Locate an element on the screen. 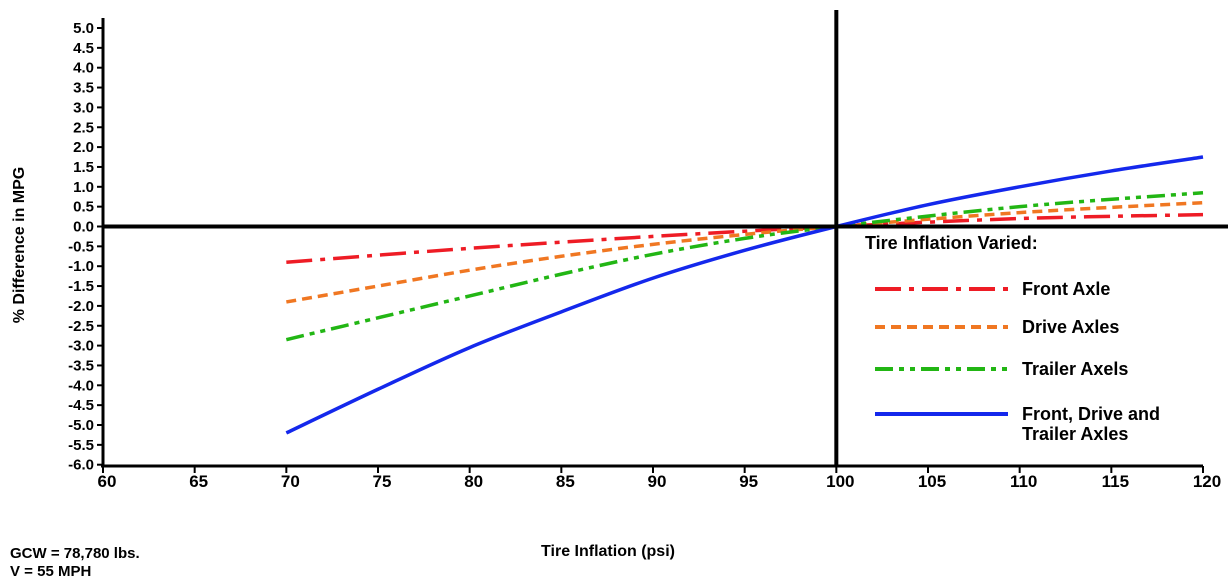 This screenshot has height=584, width=1231. legend-label-0: Front Axle is located at coordinates (1066, 289).